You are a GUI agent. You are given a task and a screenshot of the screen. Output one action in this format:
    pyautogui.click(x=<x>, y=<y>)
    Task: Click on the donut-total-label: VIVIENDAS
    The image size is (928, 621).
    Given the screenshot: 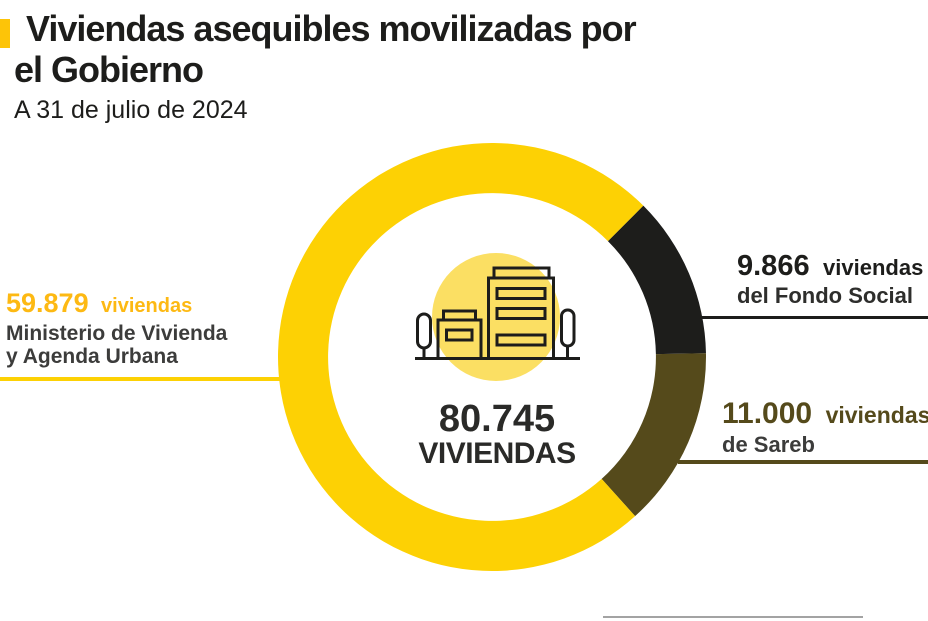 What is the action you would take?
    pyautogui.click(x=497, y=453)
    